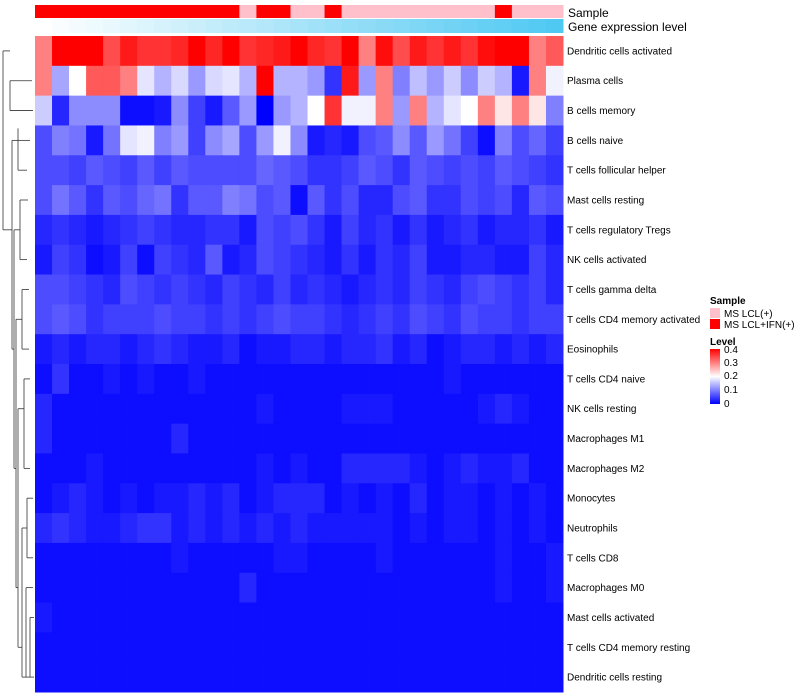  I want to click on row-label: Mast cells resting, so click(605, 201).